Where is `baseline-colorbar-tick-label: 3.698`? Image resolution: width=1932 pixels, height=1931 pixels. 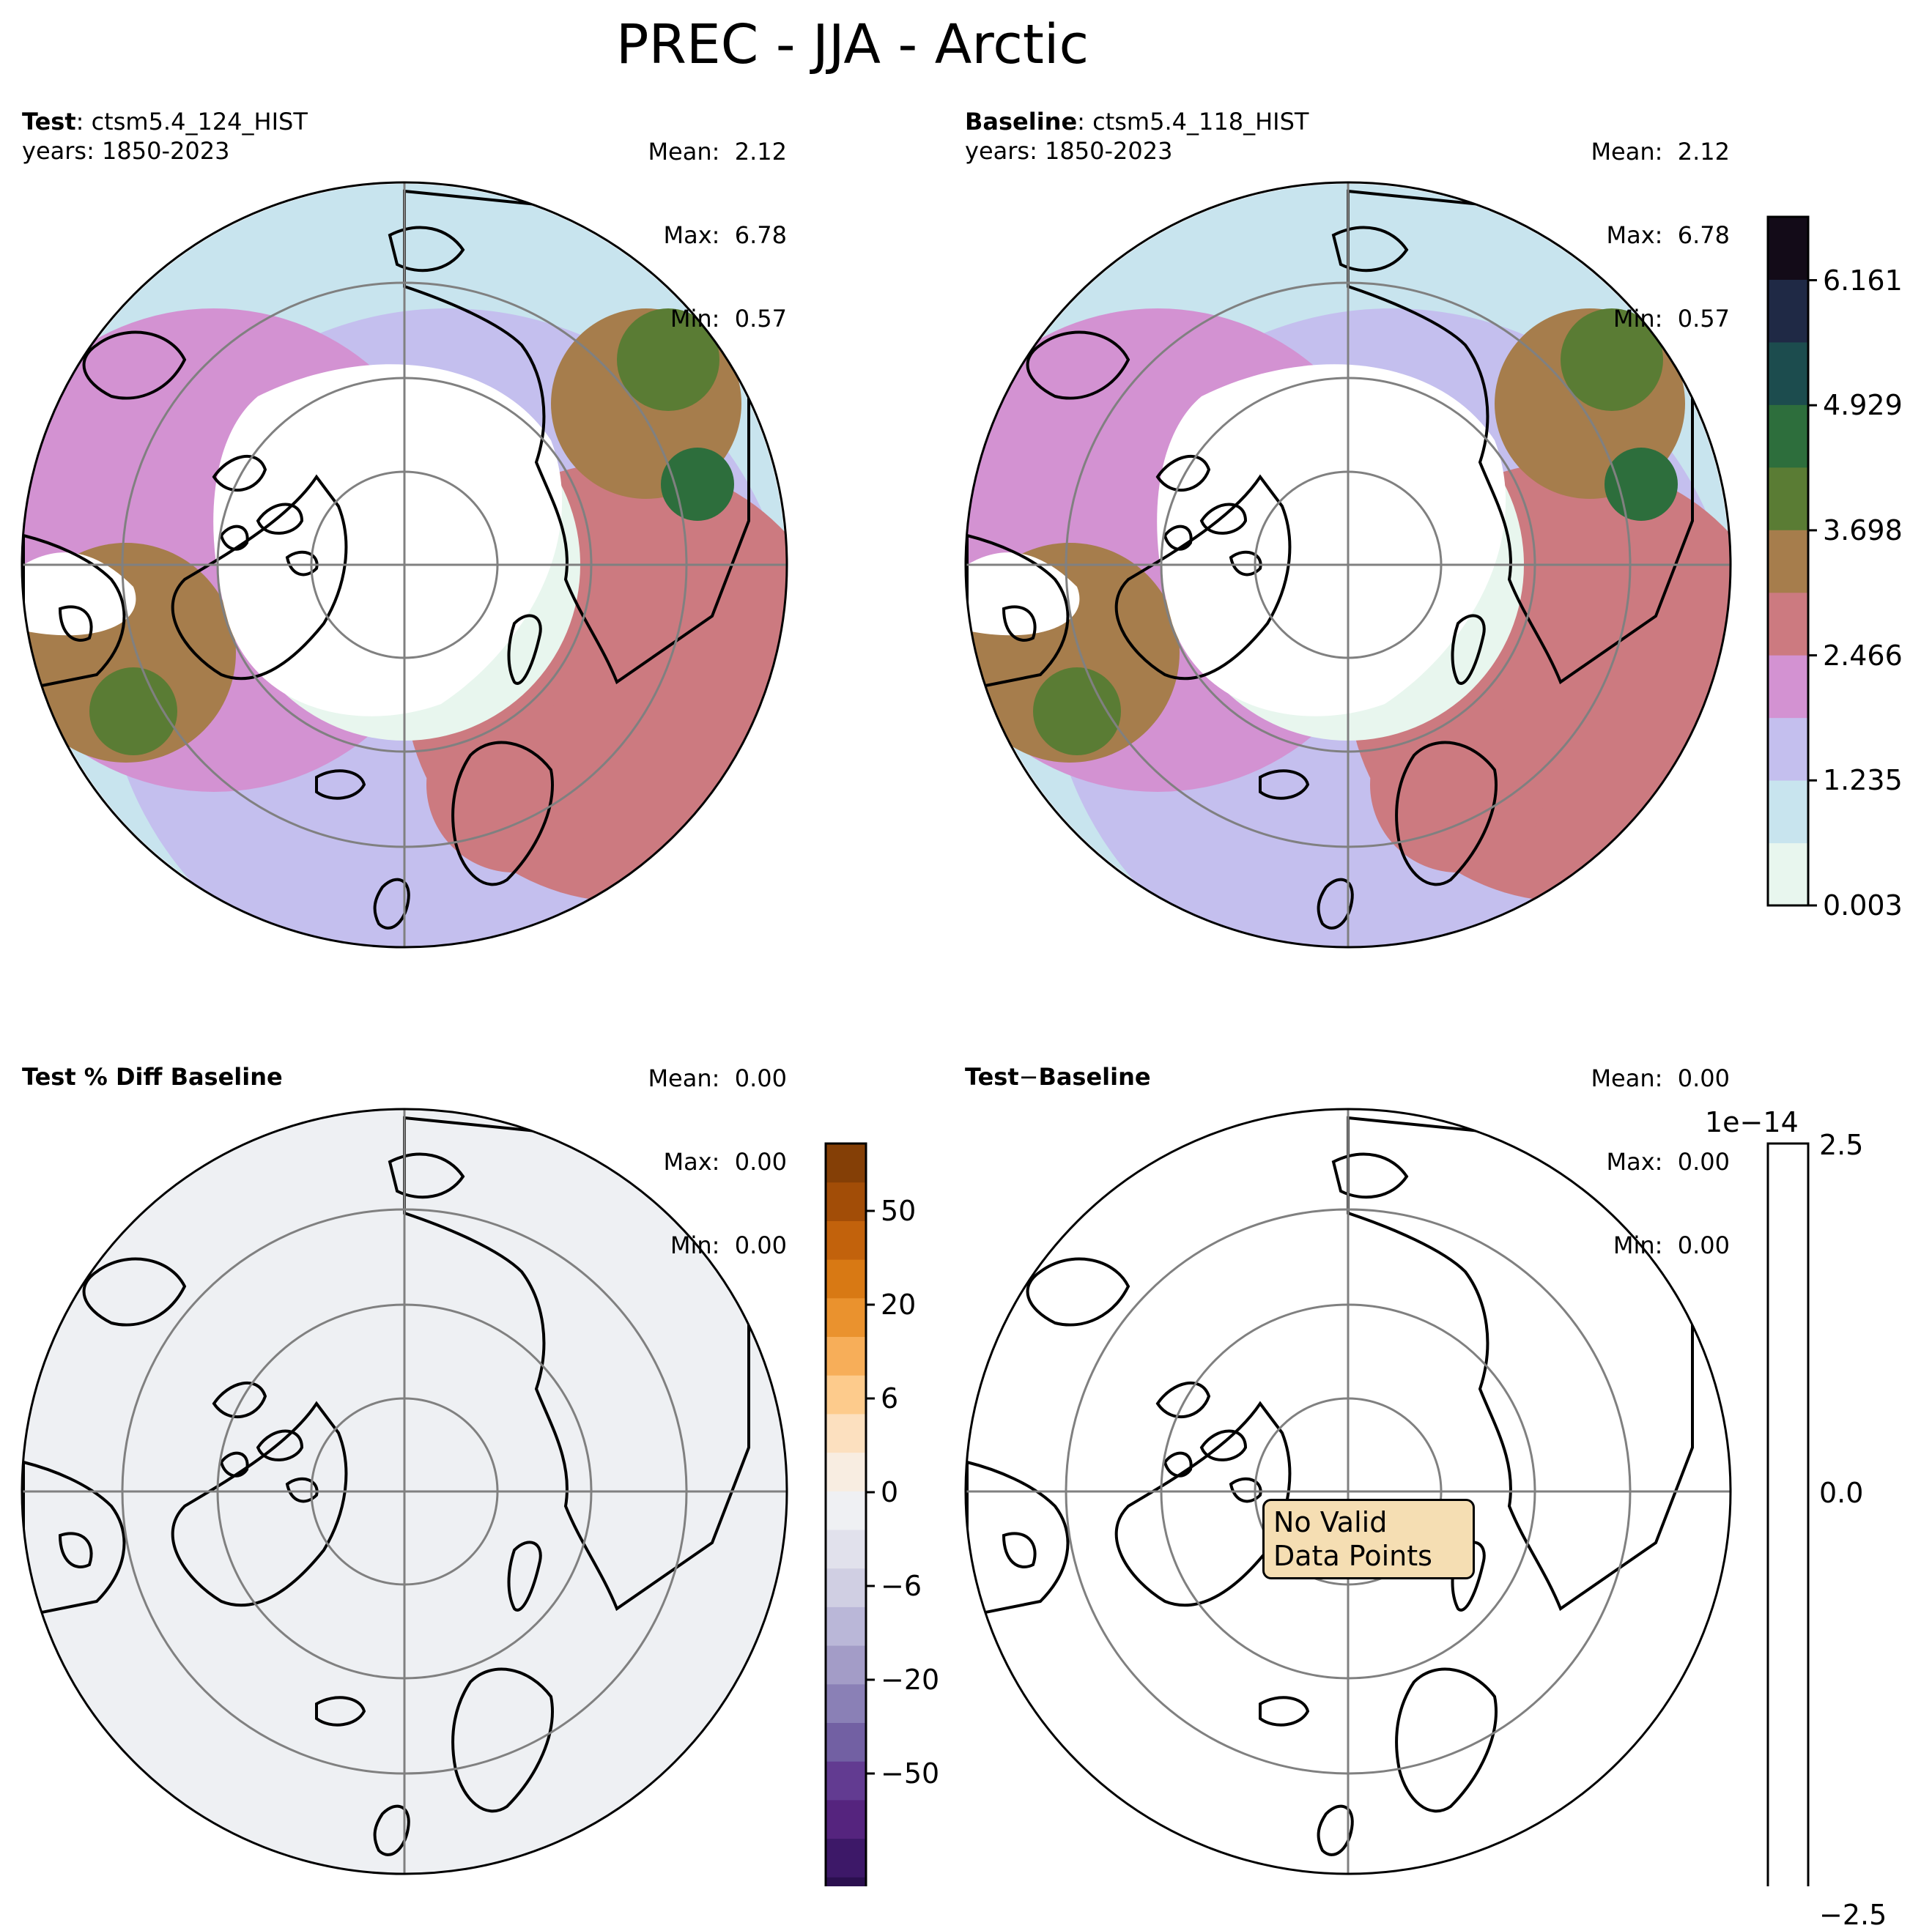 baseline-colorbar-tick-label: 3.698 is located at coordinates (1863, 530).